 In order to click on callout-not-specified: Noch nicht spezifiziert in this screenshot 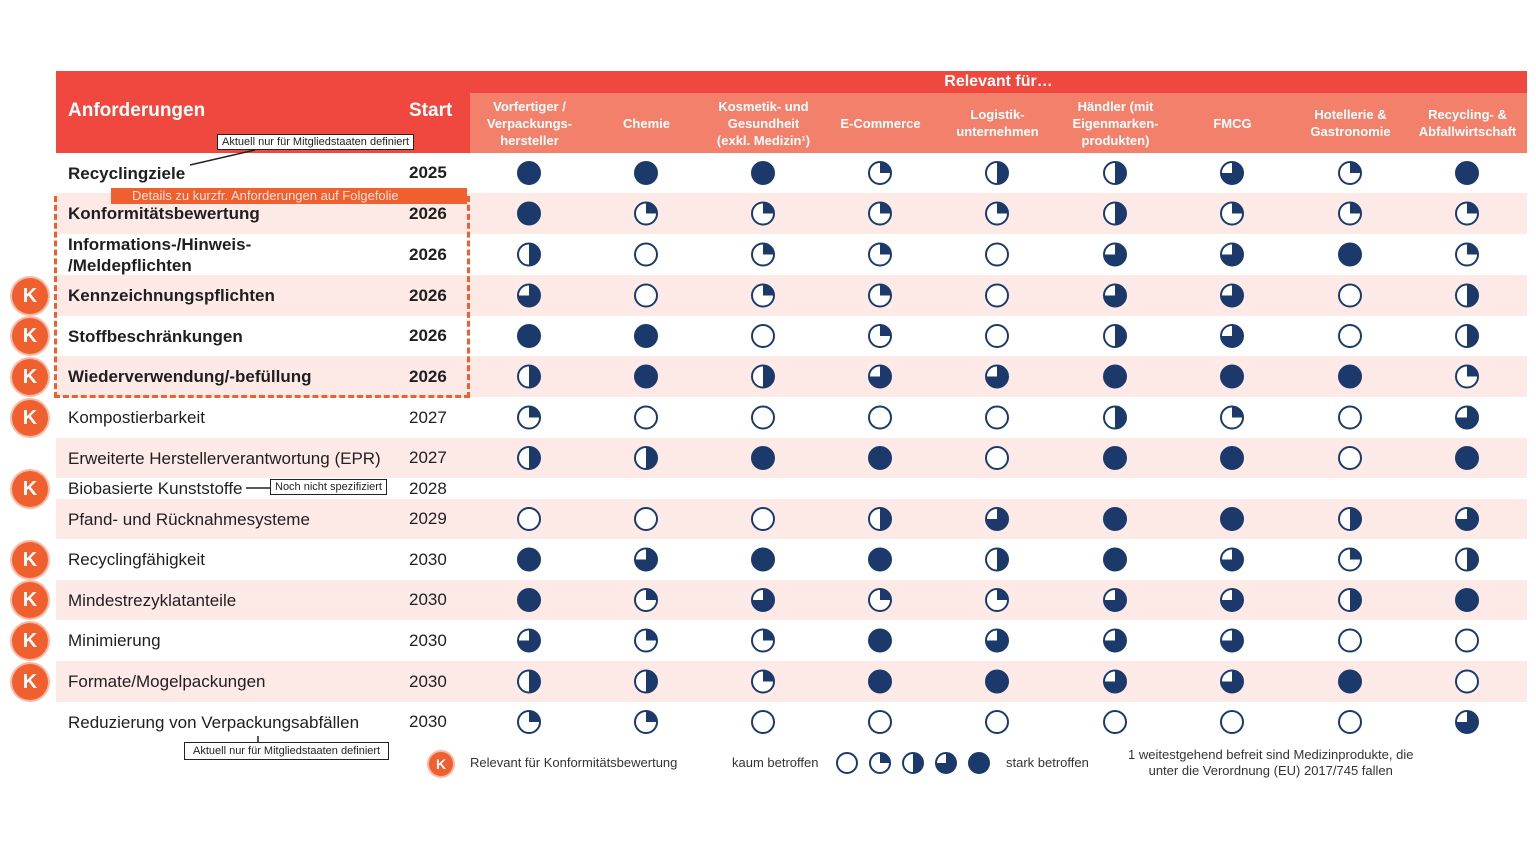, I will do `click(328, 487)`.